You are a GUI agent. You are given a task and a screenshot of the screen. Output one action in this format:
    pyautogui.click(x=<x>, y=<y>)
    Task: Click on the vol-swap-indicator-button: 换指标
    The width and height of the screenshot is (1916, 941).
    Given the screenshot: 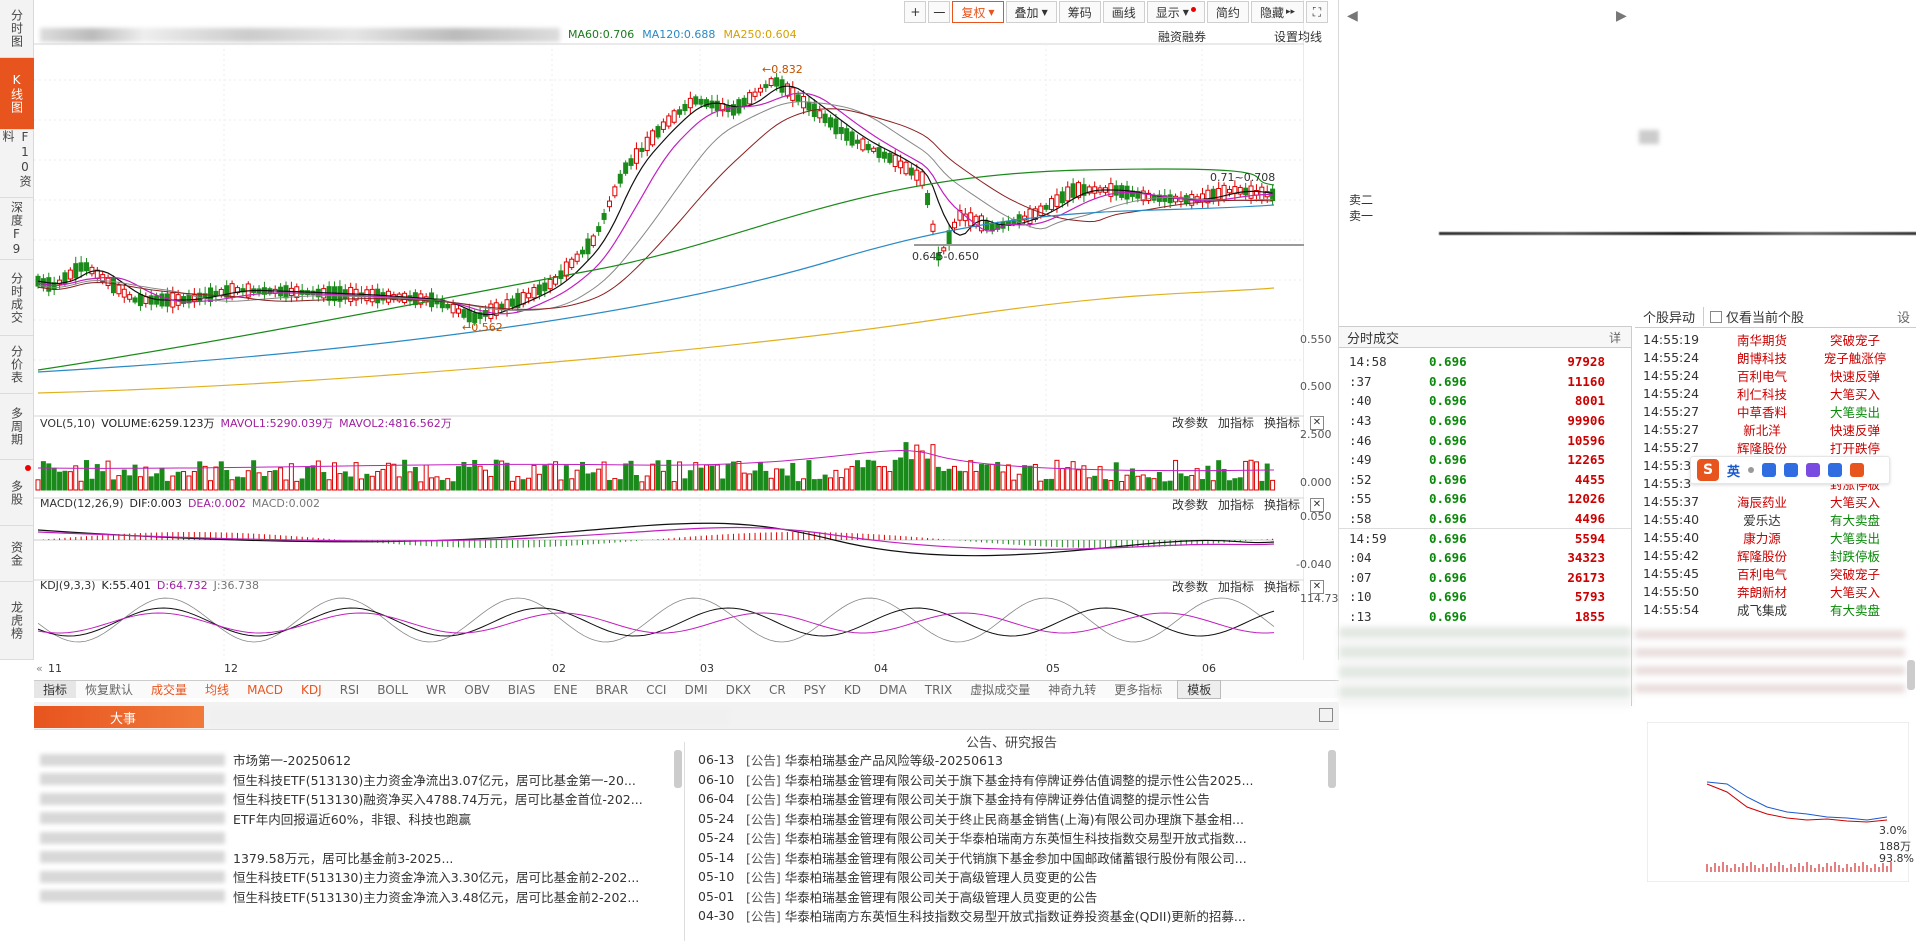 What is the action you would take?
    pyautogui.click(x=1281, y=423)
    